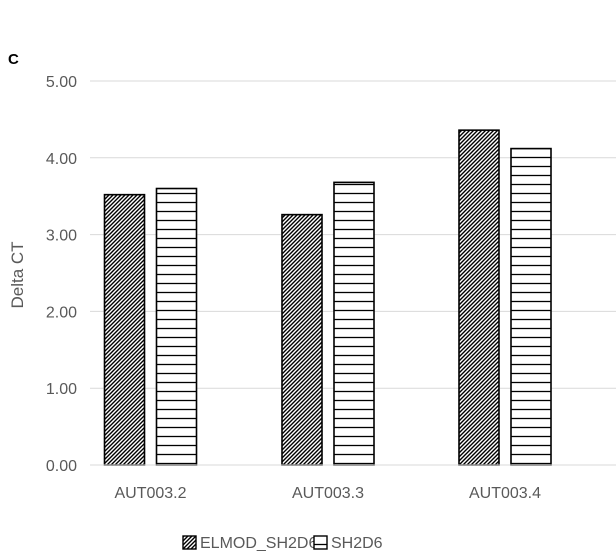 The image size is (616, 557). What do you see at coordinates (13, 59) in the screenshot?
I see `panel-label: C` at bounding box center [13, 59].